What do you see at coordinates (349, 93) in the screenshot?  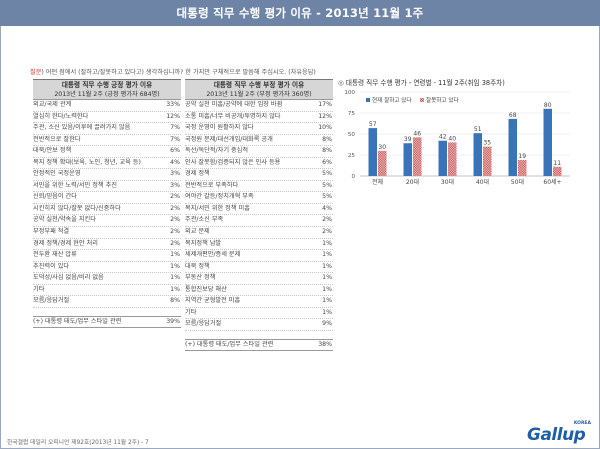 I see `y-tick-label: 100` at bounding box center [349, 93].